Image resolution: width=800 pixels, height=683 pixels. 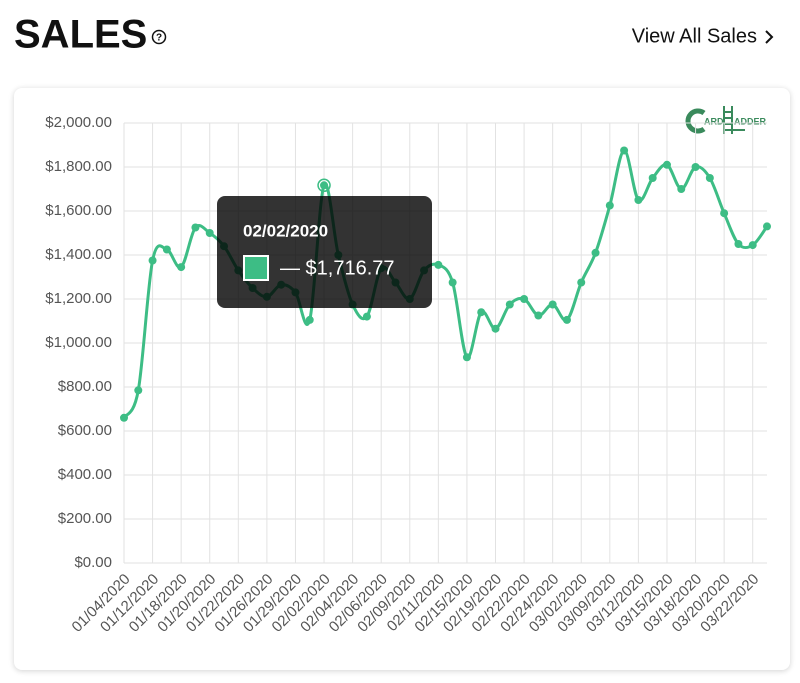 I want to click on y-tick-label: $1,000.00, so click(x=78, y=342).